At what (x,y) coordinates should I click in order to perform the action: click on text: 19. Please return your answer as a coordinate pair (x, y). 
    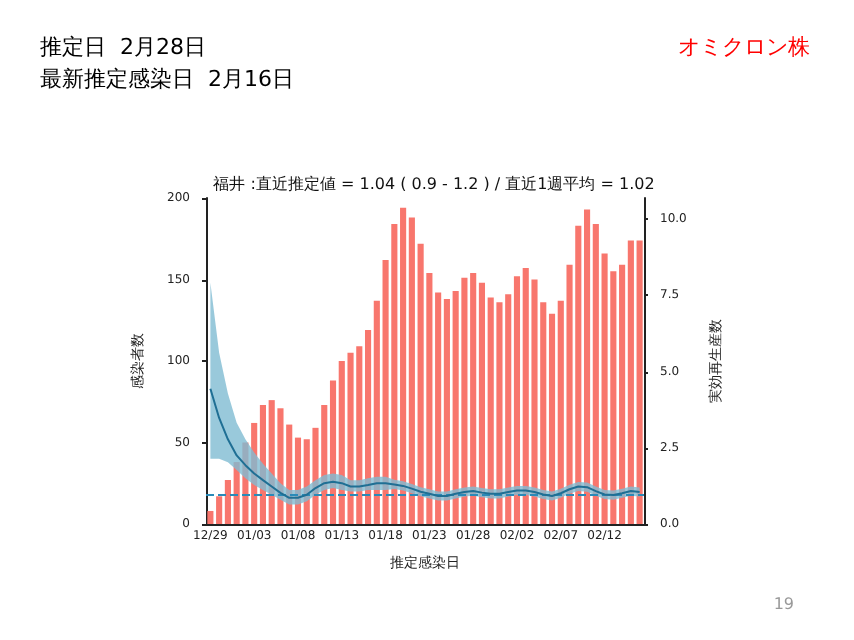
    Looking at the image, I should click on (784, 604).